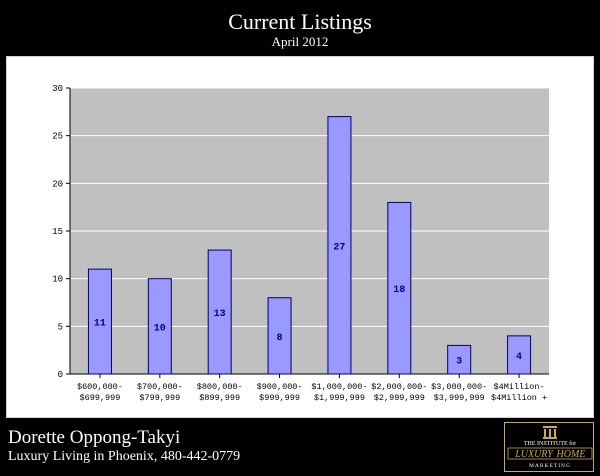 The width and height of the screenshot is (600, 476). What do you see at coordinates (124, 456) in the screenshot?
I see `agent-tagline: Luxury Living in Phoenix, 480-442-0779` at bounding box center [124, 456].